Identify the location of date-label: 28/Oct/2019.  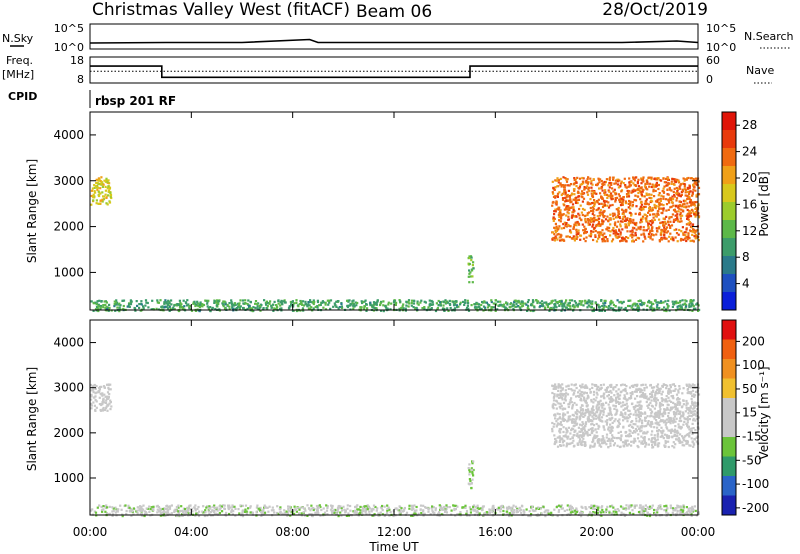
(655, 10).